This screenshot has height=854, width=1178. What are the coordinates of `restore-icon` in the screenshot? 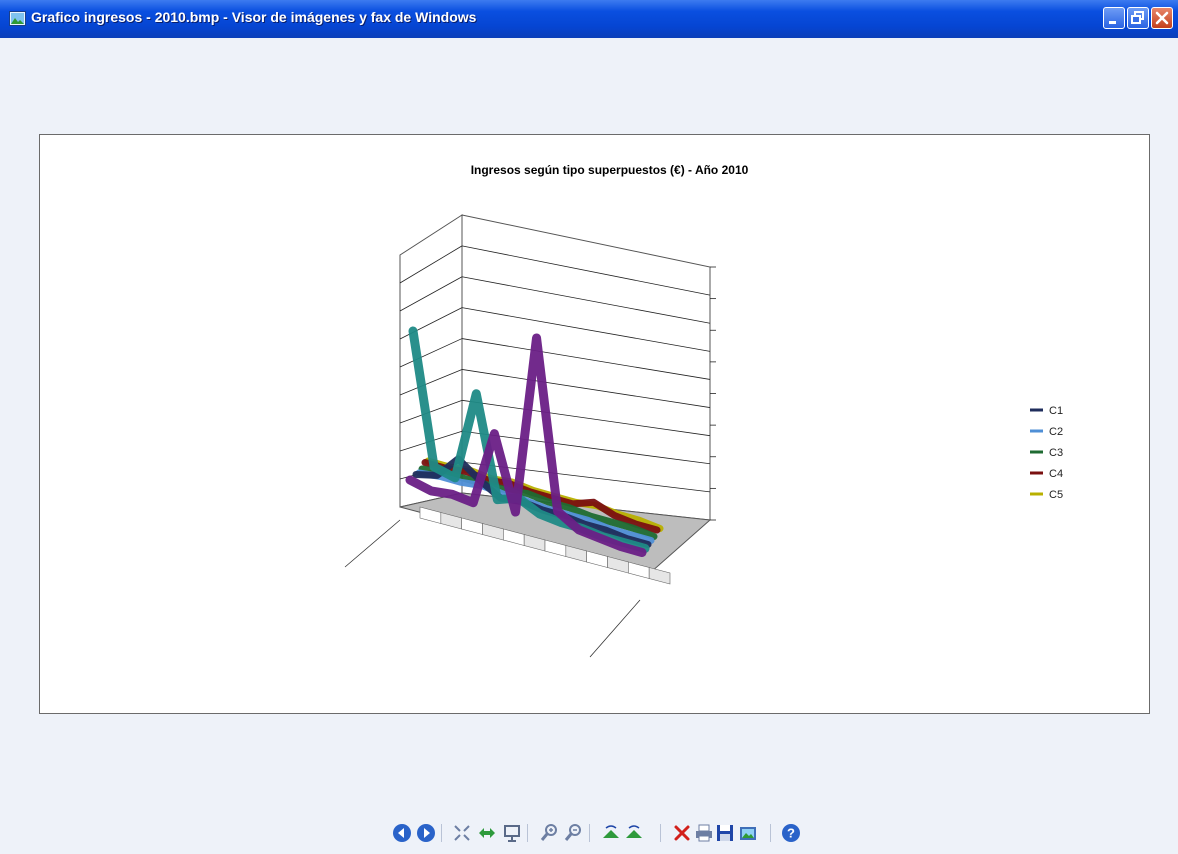 It's located at (1137, 17).